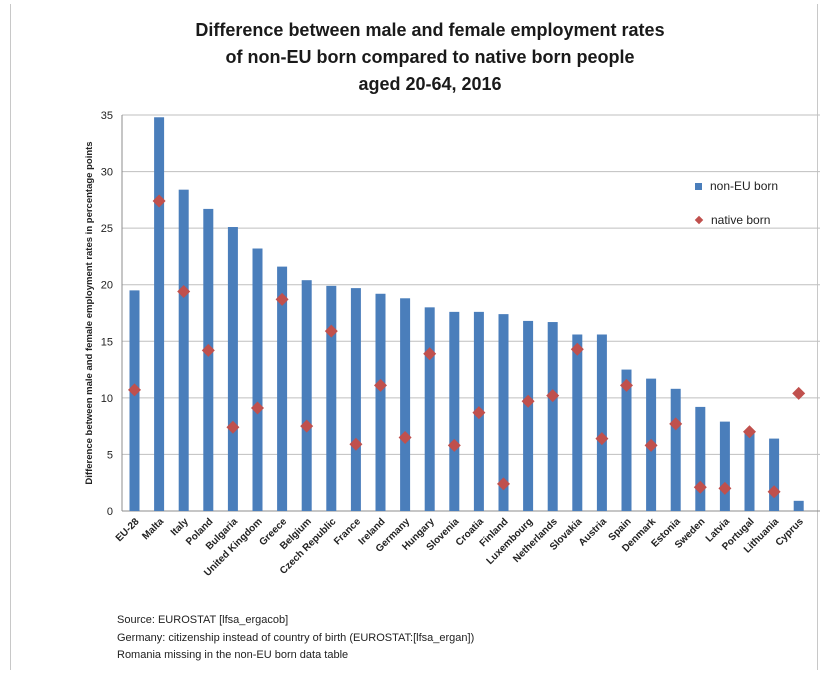  What do you see at coordinates (790, 532) in the screenshot?
I see `x-category-label: Cyprus` at bounding box center [790, 532].